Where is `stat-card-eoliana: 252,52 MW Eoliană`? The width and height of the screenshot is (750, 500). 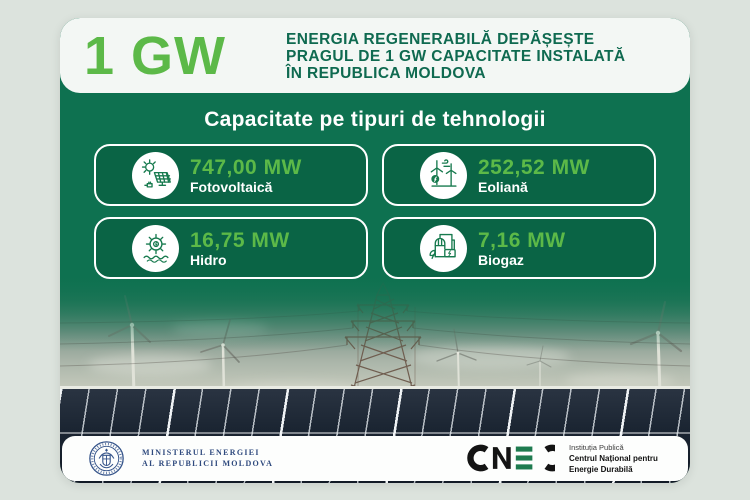
stat-card-eoliana: 252,52 MW Eoliană is located at coordinates (519, 175).